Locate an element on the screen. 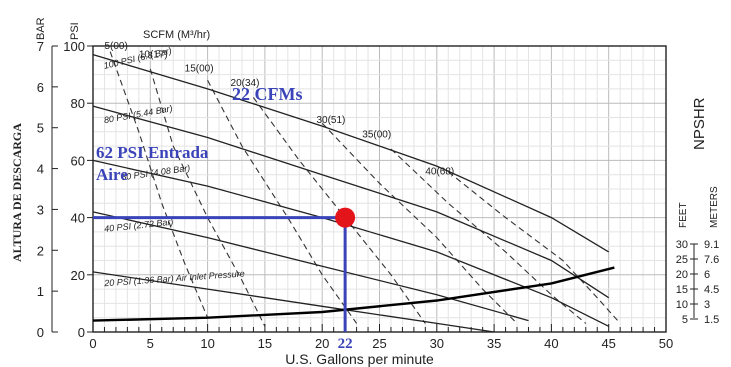 Image resolution: width=731 pixels, height=367 pixels. x-tick-label: 50 is located at coordinates (666, 343).